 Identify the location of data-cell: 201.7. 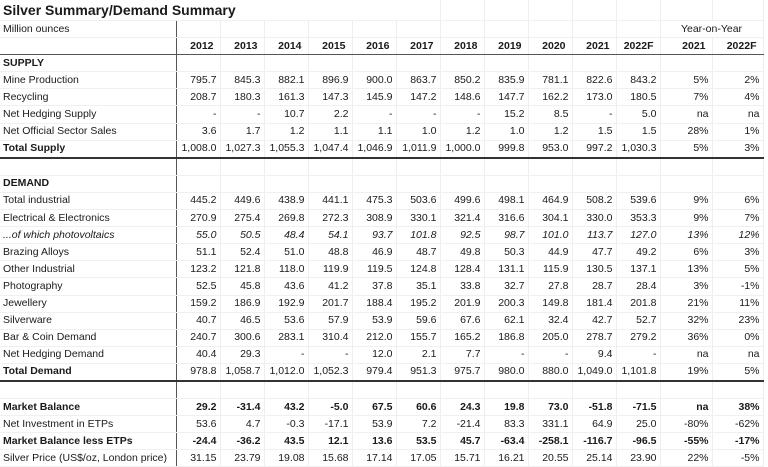
(330, 304).